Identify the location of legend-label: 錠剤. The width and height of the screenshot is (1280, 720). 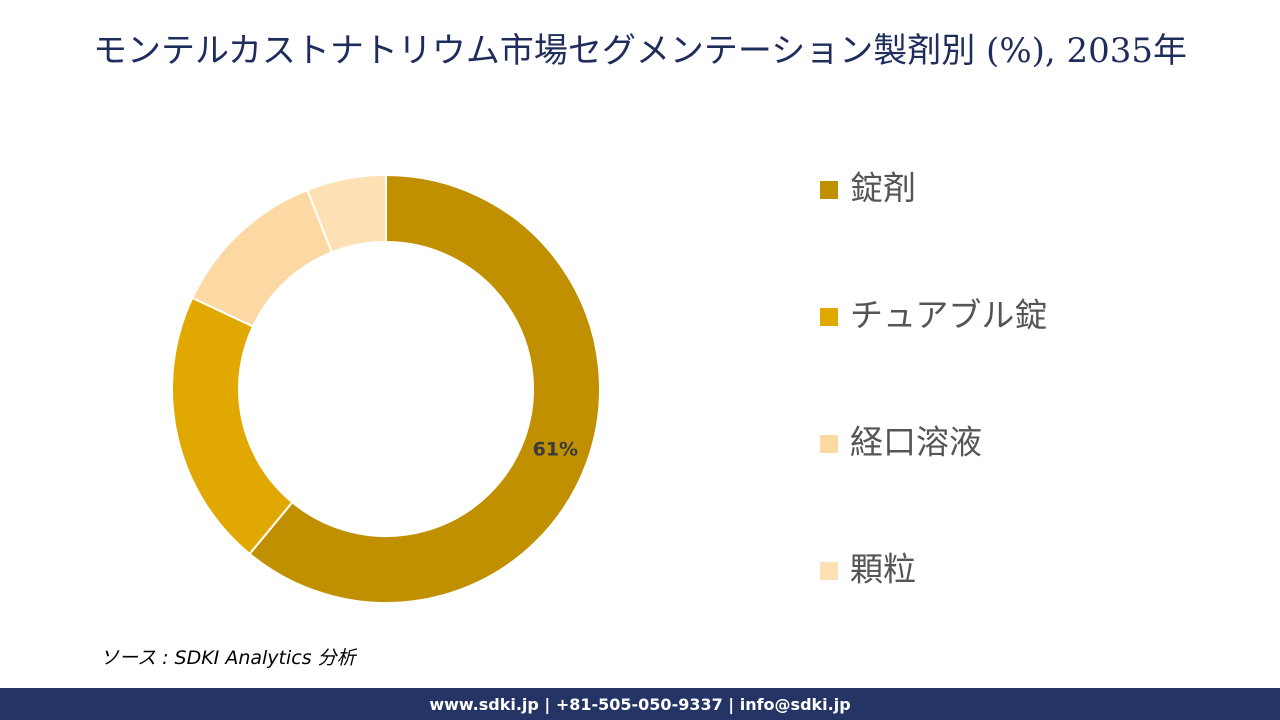
(883, 188).